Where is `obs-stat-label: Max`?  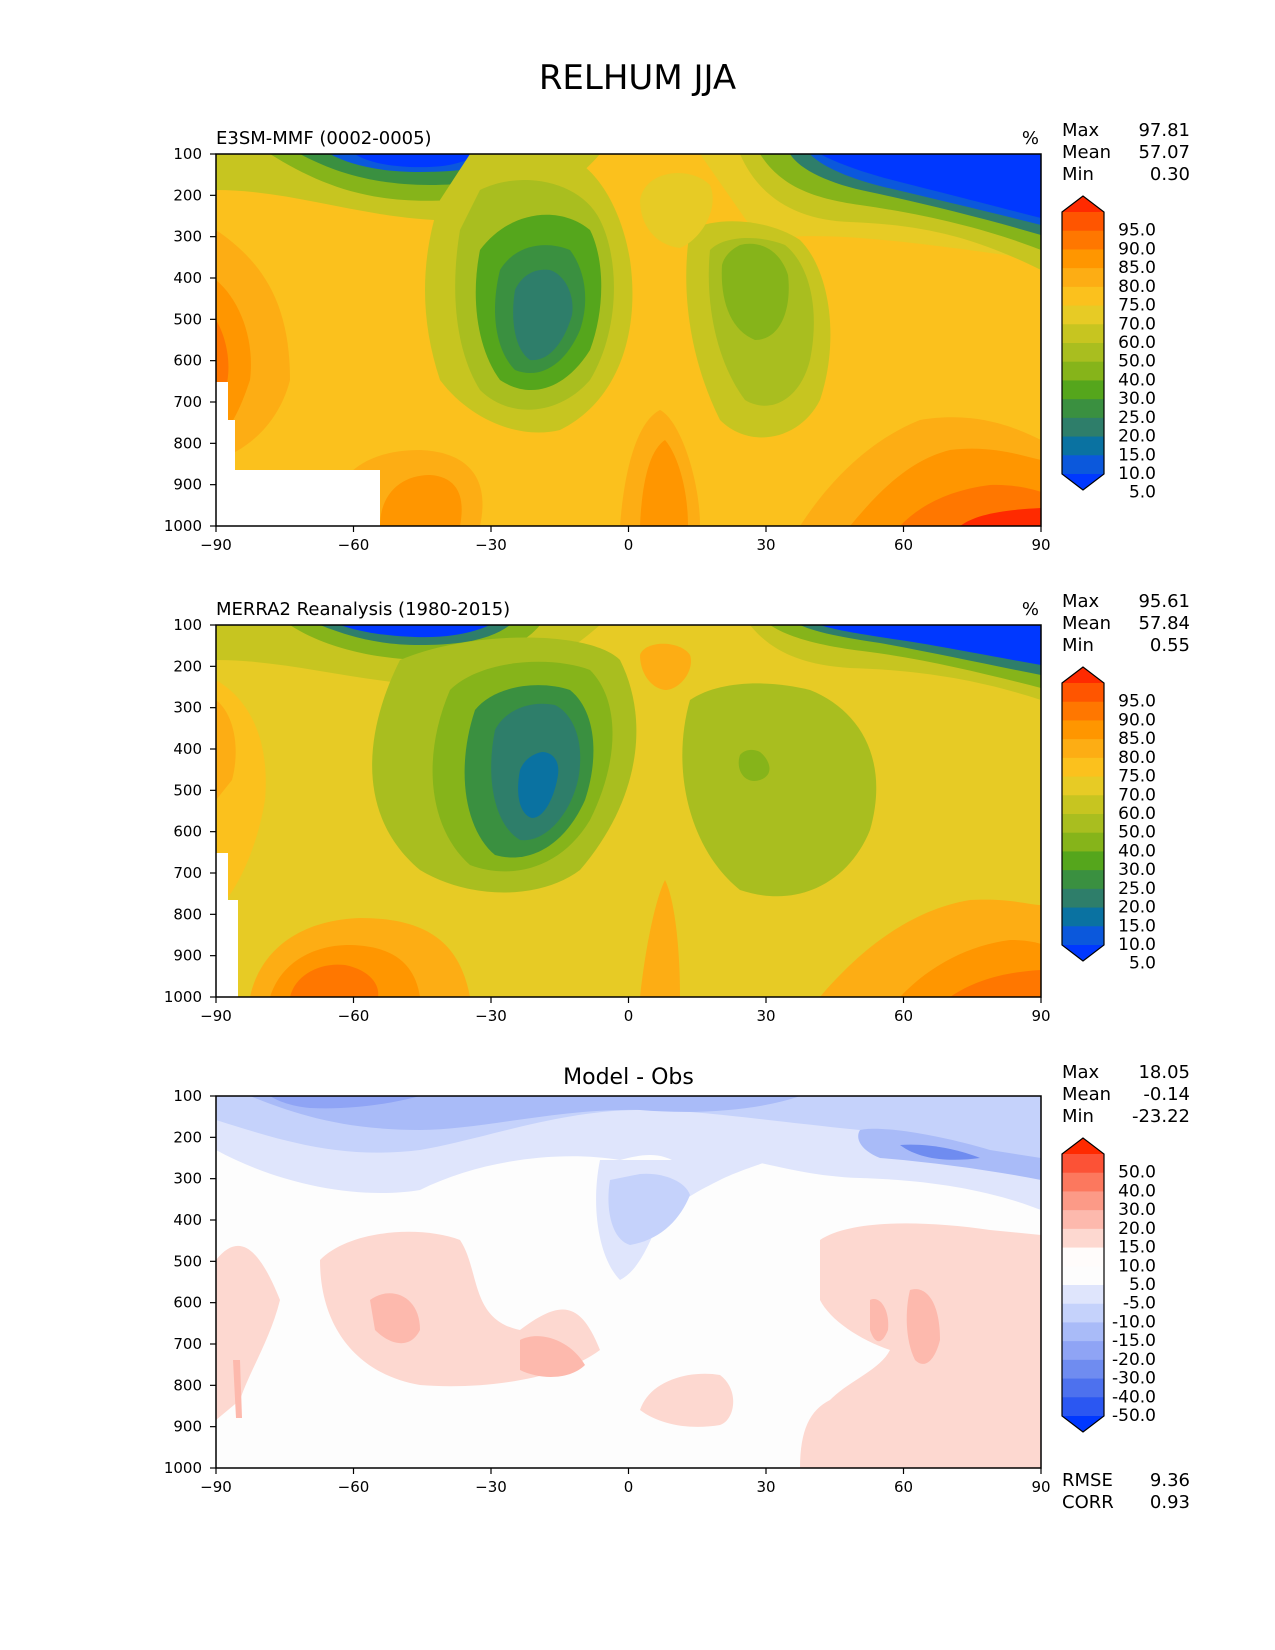
obs-stat-label: Max is located at coordinates (1081, 601).